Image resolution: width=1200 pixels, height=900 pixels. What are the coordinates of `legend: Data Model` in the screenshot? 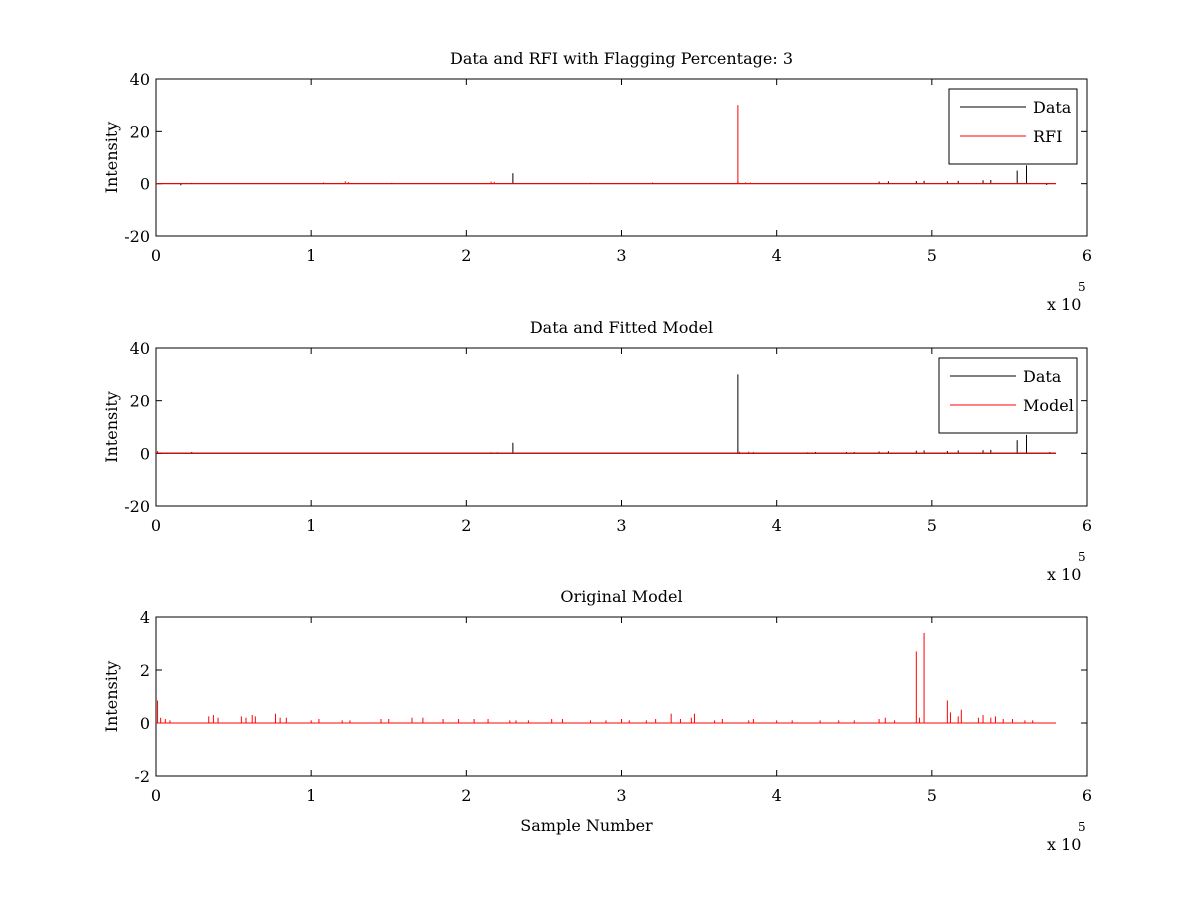 It's located at (1008, 395).